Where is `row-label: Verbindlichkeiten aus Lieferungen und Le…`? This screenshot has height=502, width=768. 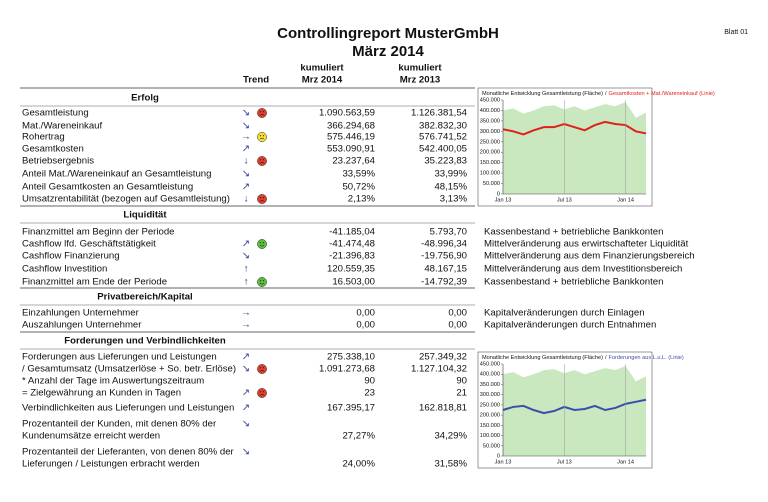
row-label: Verbindlichkeiten aus Lieferungen und Le… is located at coordinates (128, 408).